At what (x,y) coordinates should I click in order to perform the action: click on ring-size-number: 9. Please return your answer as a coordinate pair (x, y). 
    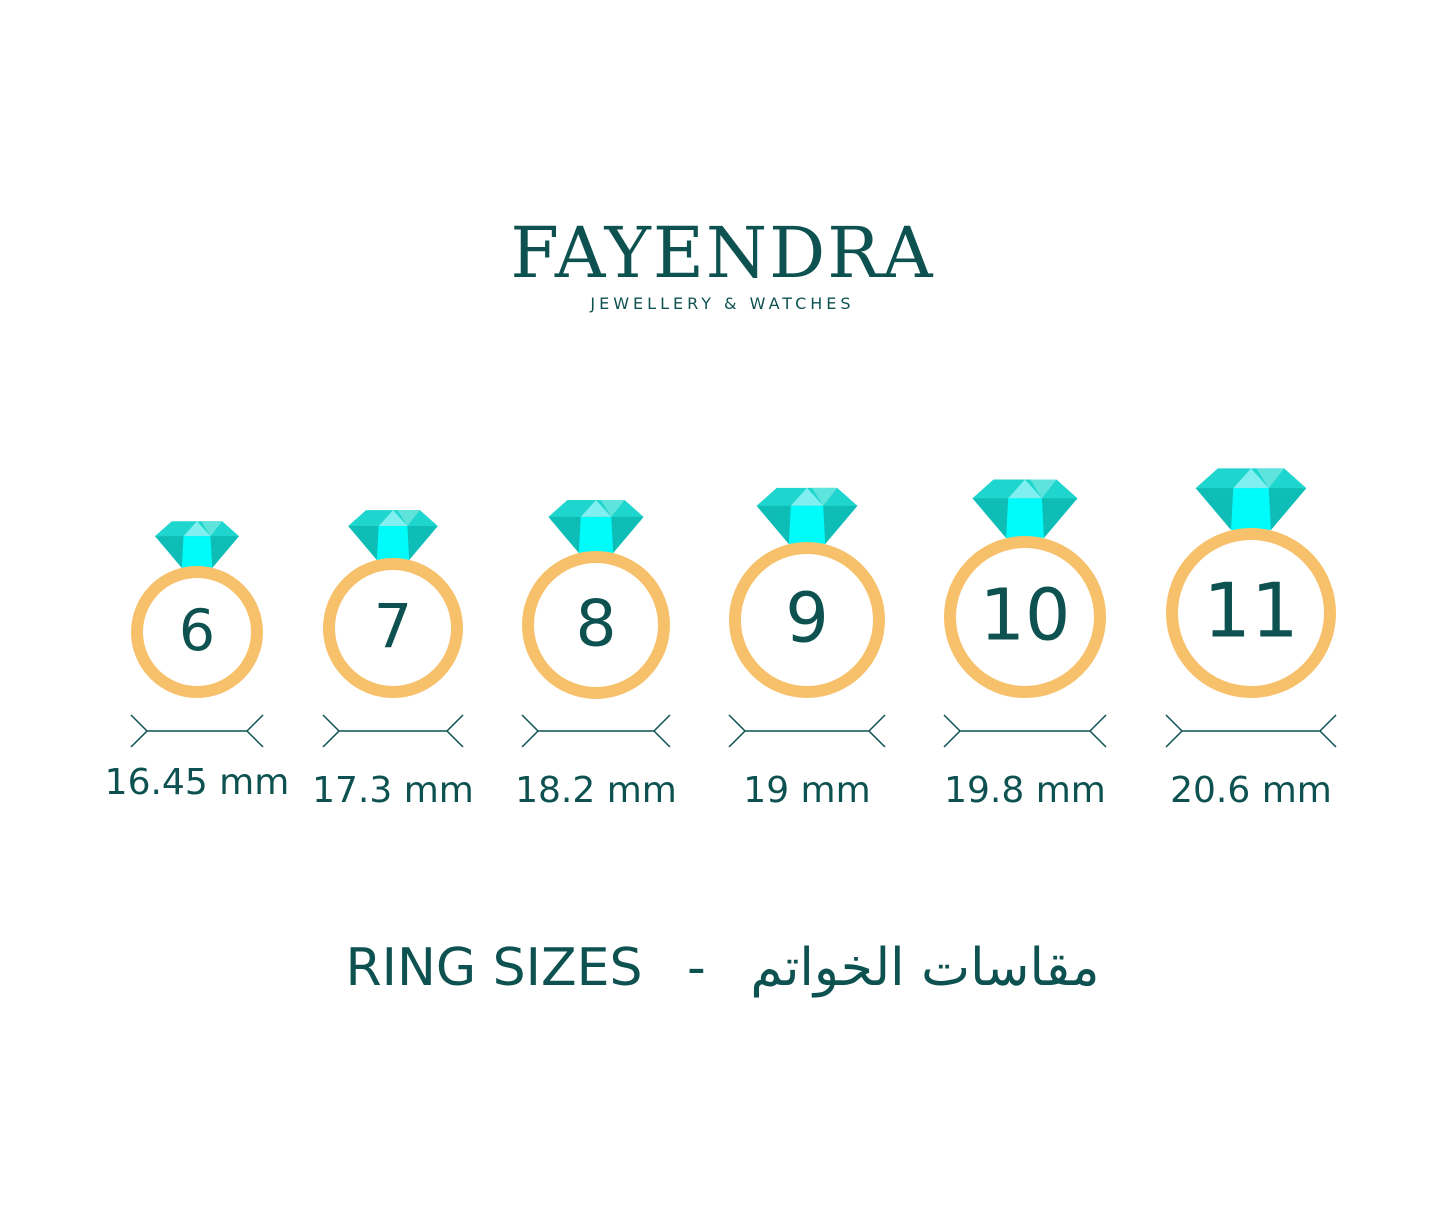
    Looking at the image, I should click on (807, 619).